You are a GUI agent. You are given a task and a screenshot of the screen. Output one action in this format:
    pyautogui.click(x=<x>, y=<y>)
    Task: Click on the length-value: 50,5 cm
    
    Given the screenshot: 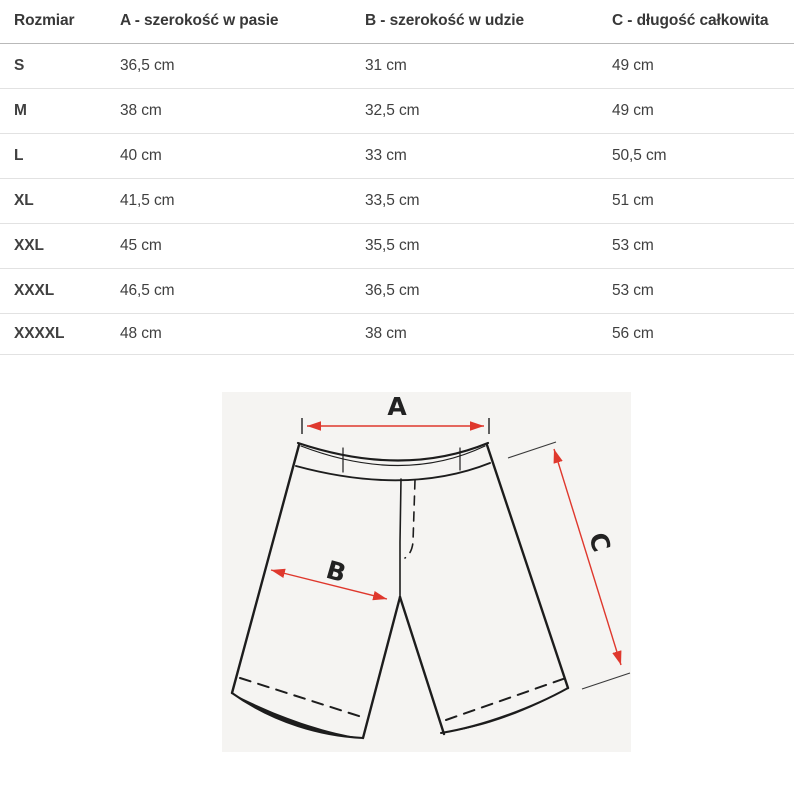 What is the action you would take?
    pyautogui.click(x=703, y=156)
    